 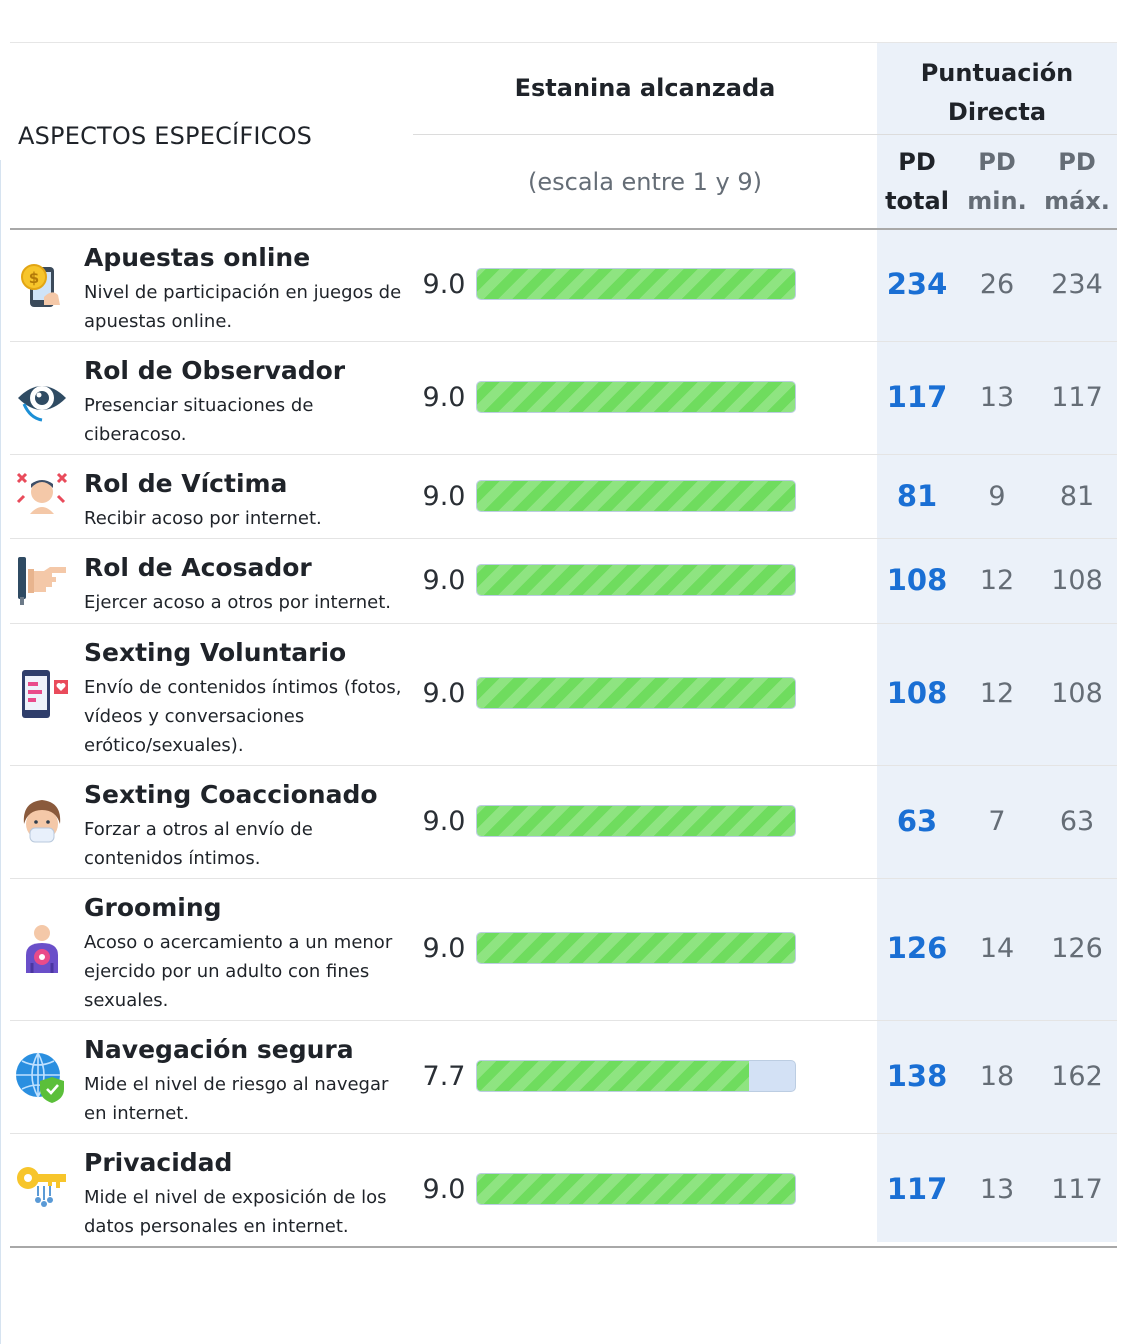 I want to click on pd-max-value: 117, so click(x=1077, y=397).